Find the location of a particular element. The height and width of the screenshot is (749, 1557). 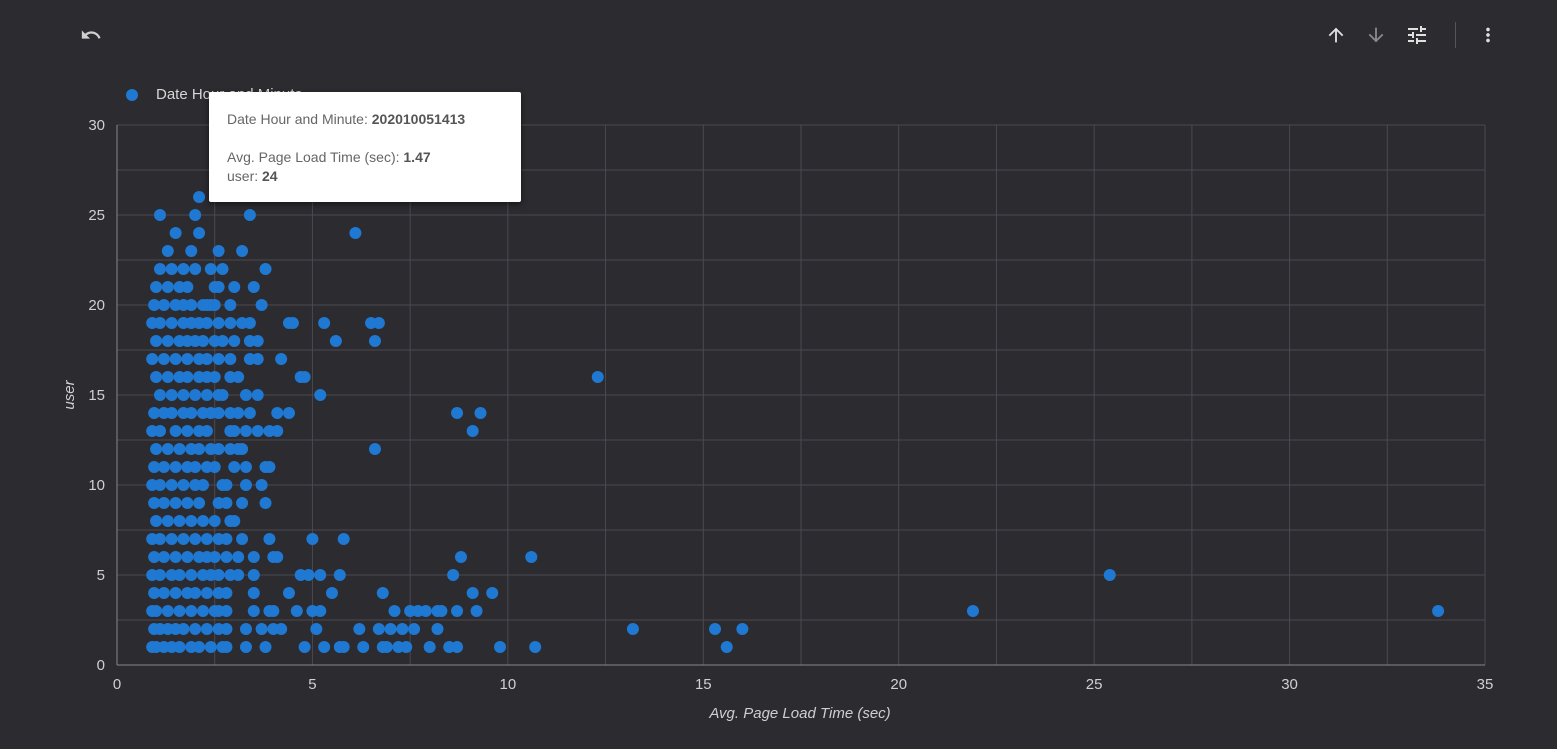

undo-icon is located at coordinates (91, 35).